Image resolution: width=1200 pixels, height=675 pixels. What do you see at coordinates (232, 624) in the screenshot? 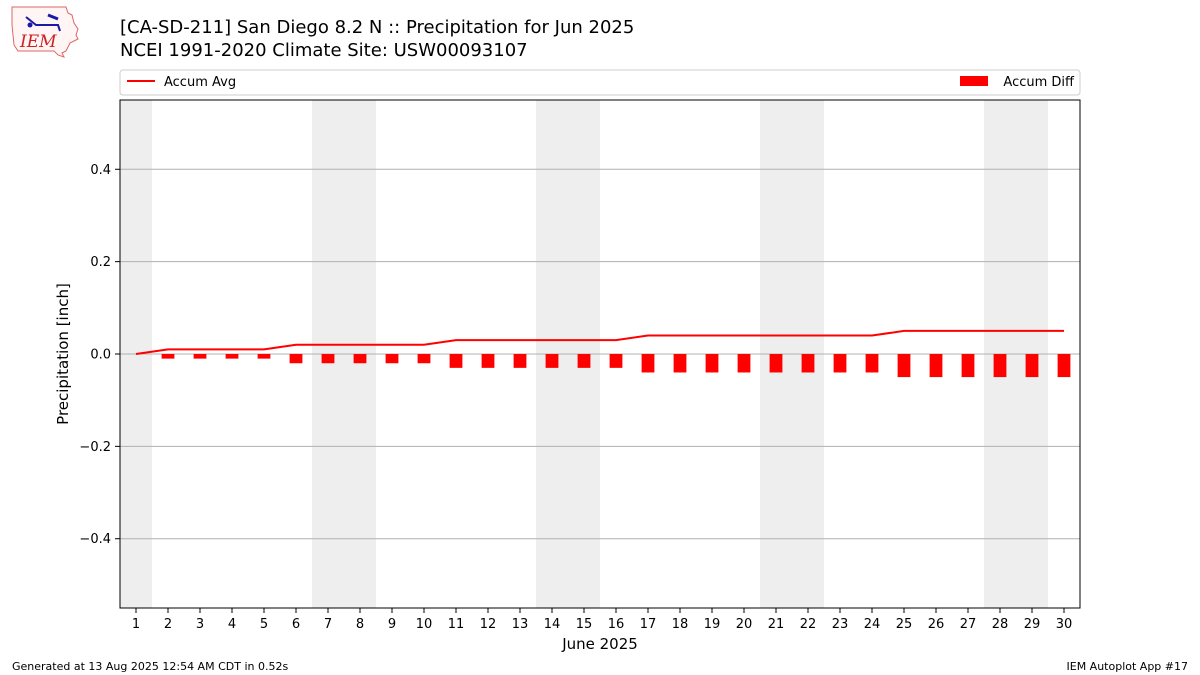
I see `x-tick-label: 4` at bounding box center [232, 624].